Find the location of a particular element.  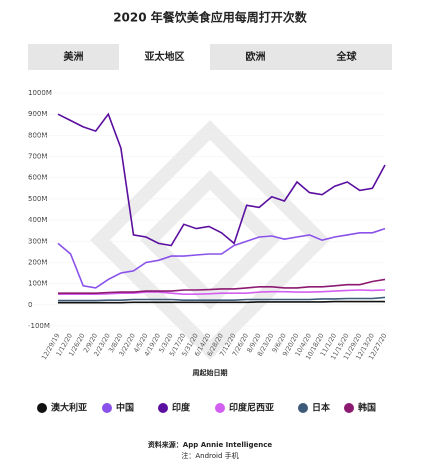

legend-label: 韩国 is located at coordinates (367, 408).